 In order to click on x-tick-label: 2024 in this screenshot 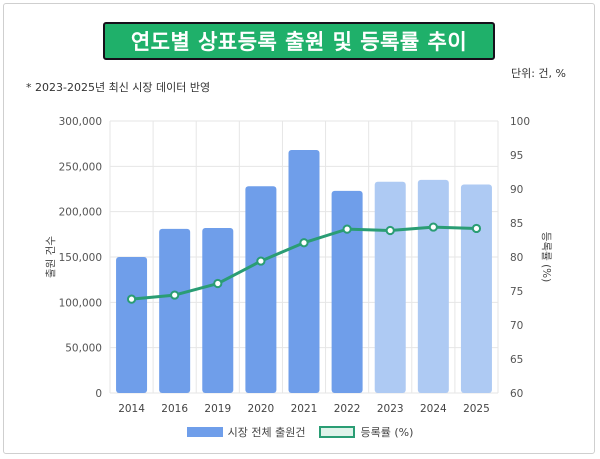, I will do `click(433, 409)`.